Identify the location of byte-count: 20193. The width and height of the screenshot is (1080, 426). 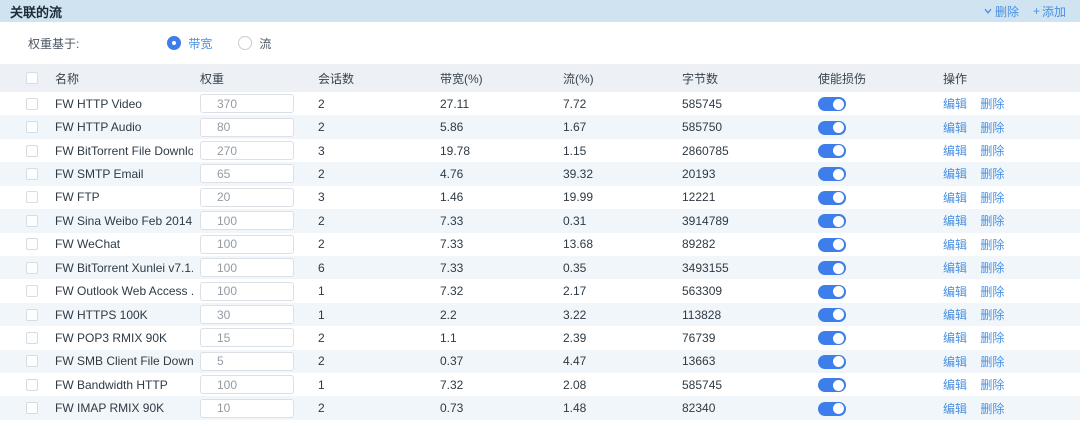
(699, 173).